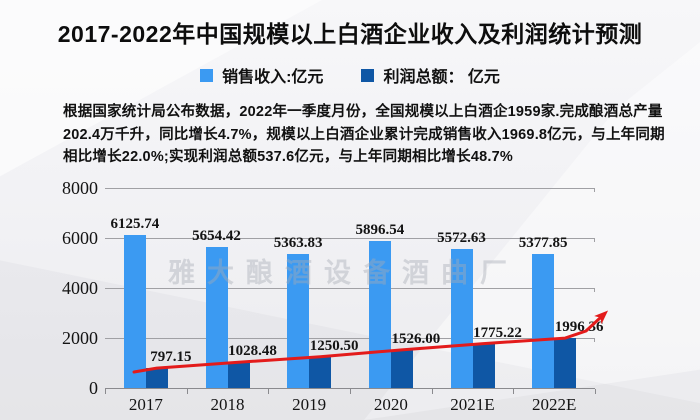 The width and height of the screenshot is (700, 420). Describe the element at coordinates (461, 318) in the screenshot. I see `bar-revenue-2021E` at that location.